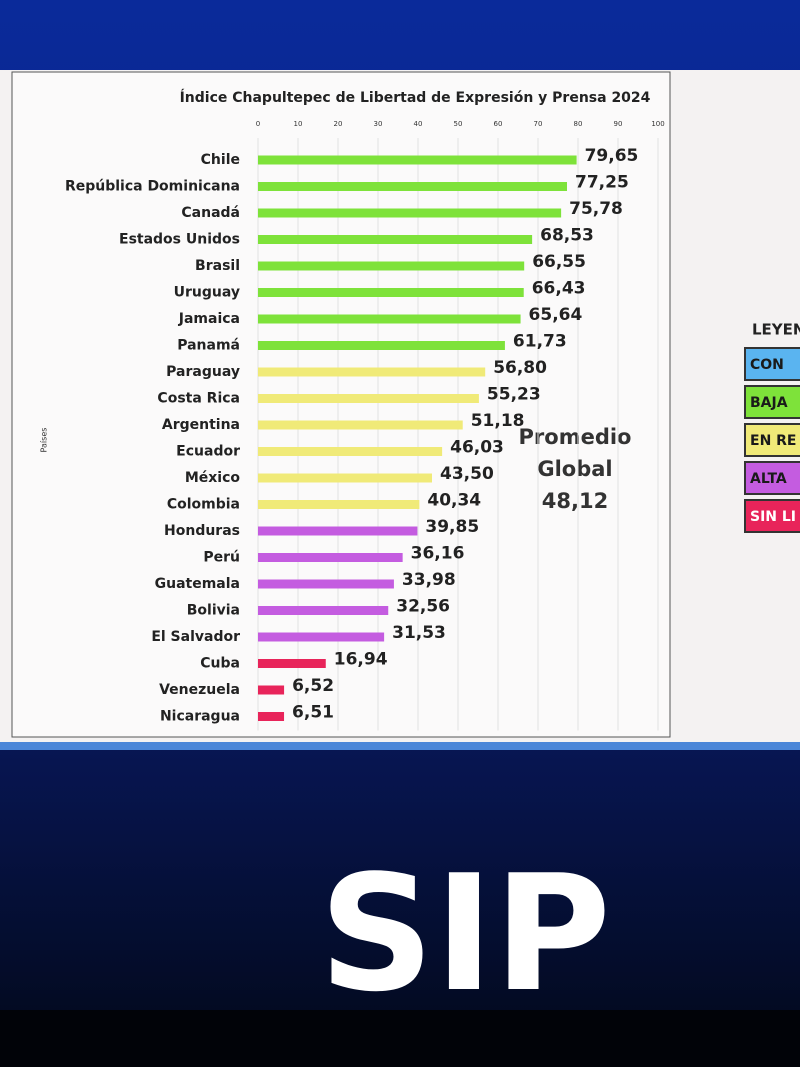  What do you see at coordinates (458, 124) in the screenshot?
I see `x-tick-label: 50` at bounding box center [458, 124].